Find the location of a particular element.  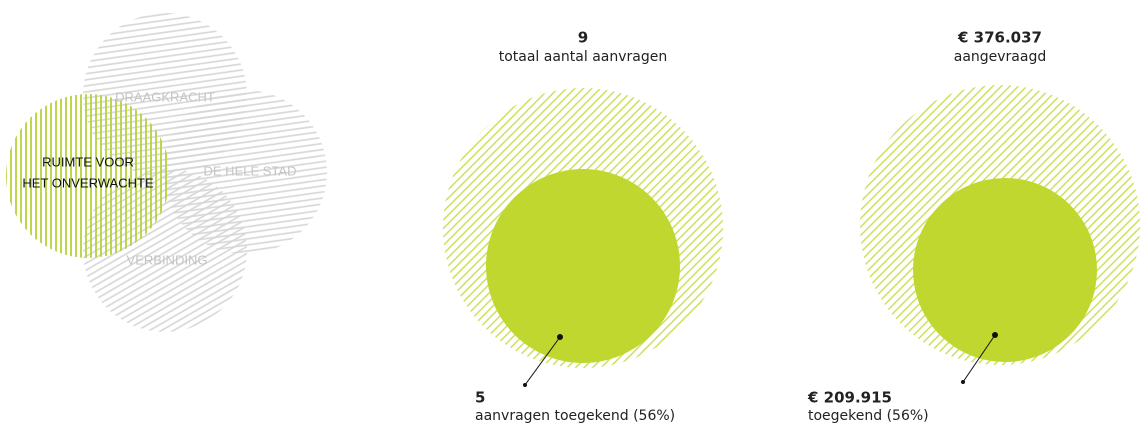

venn-label: VERBINDING is located at coordinates (167, 259).